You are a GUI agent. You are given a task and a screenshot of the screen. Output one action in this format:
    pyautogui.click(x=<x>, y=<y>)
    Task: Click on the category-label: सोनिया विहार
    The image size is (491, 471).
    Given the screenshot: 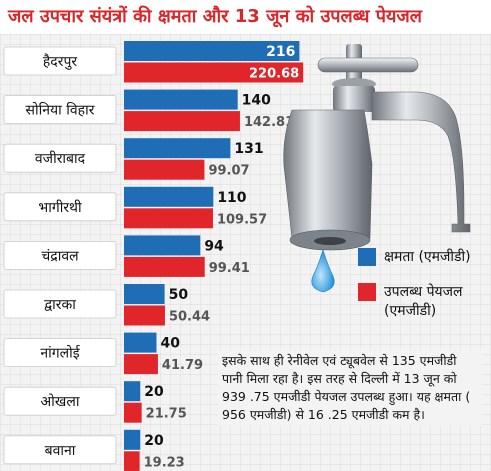 What is the action you would take?
    pyautogui.click(x=60, y=110)
    